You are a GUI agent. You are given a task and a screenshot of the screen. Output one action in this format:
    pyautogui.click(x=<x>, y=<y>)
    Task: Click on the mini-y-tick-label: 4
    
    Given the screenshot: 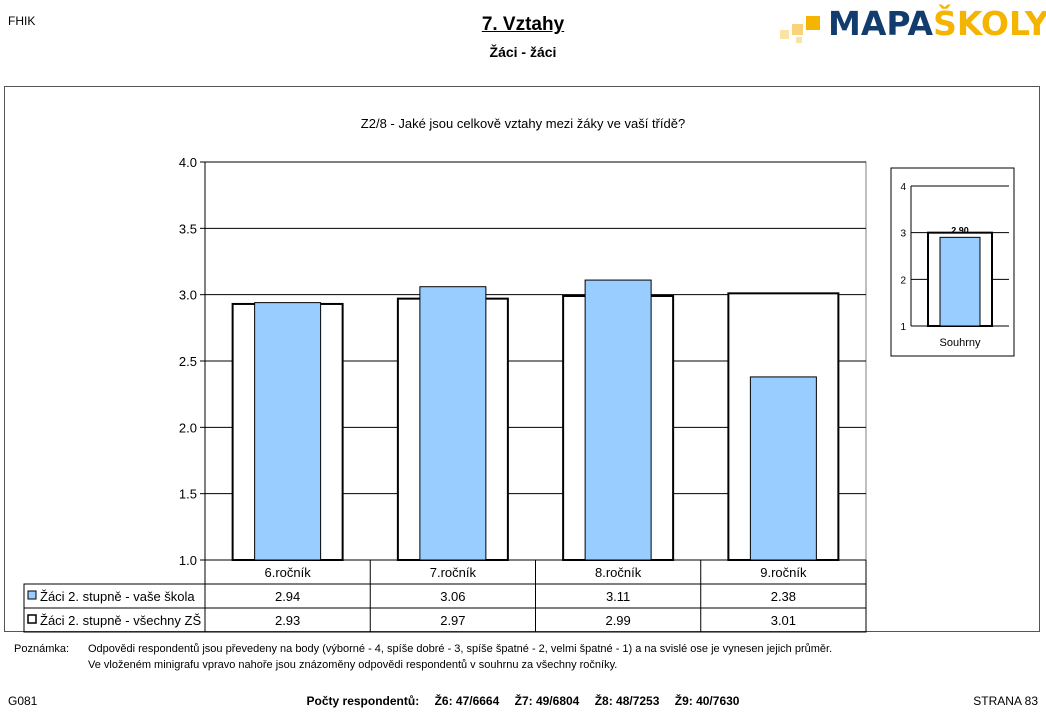 What is the action you would take?
    pyautogui.click(x=903, y=187)
    